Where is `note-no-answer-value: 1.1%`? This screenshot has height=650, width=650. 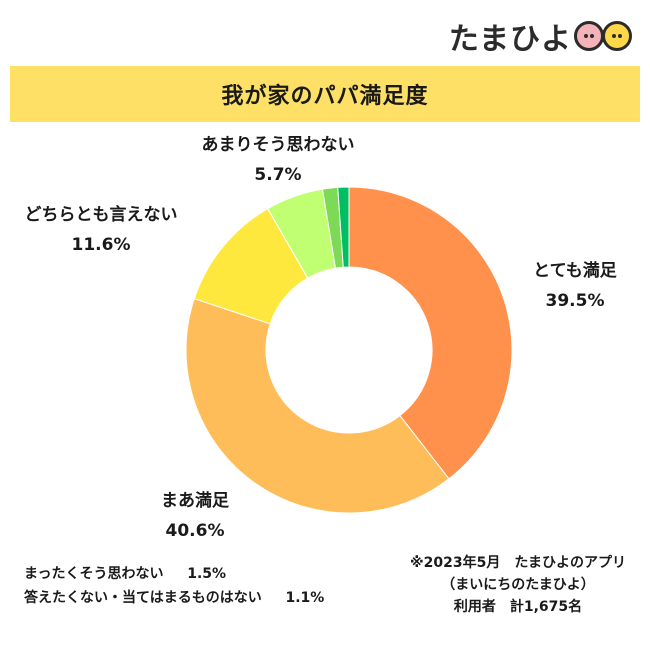
note-no-answer-value: 1.1% is located at coordinates (305, 598).